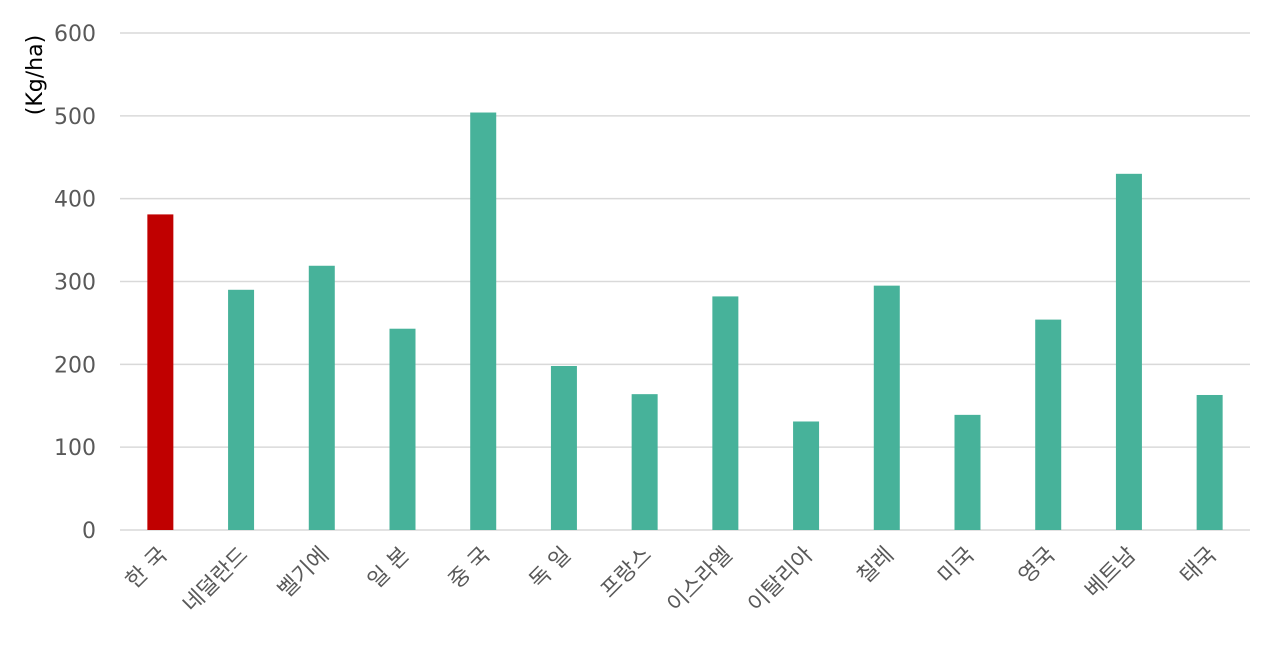  What do you see at coordinates (388, 568) in the screenshot?
I see `x-category-label: 일 본` at bounding box center [388, 568].